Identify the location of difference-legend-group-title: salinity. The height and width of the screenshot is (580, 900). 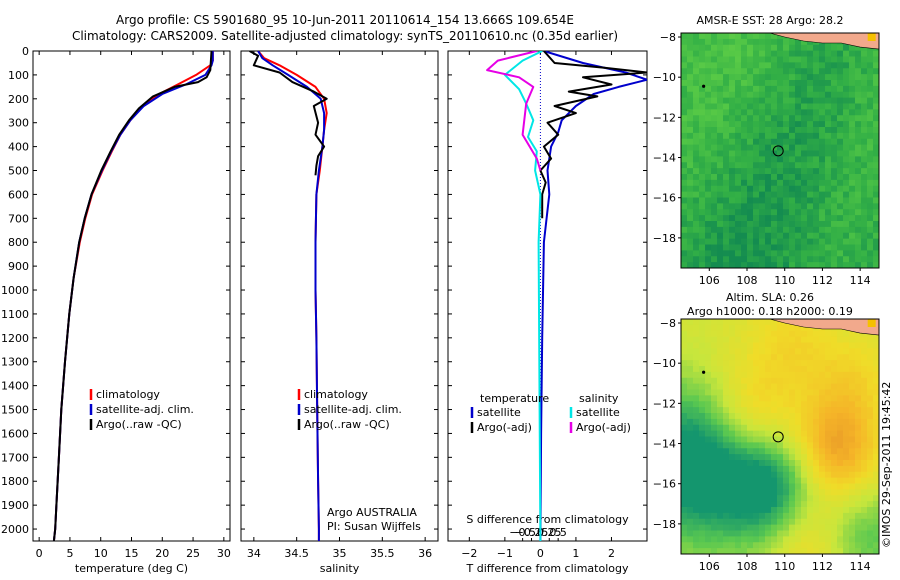
(599, 398).